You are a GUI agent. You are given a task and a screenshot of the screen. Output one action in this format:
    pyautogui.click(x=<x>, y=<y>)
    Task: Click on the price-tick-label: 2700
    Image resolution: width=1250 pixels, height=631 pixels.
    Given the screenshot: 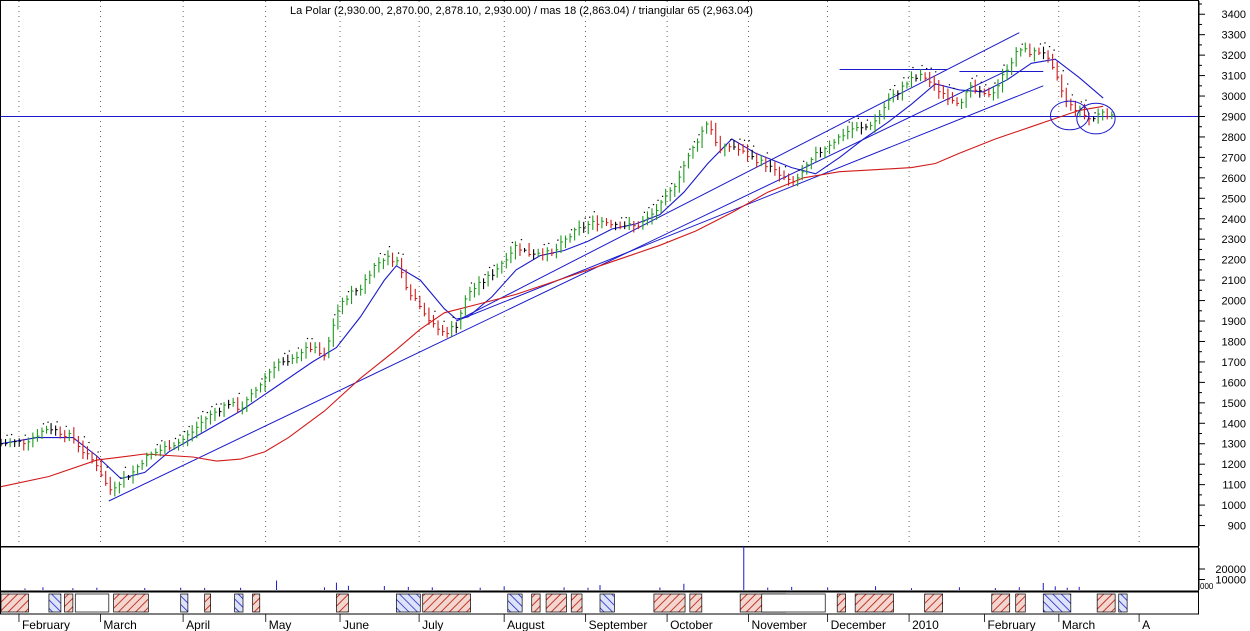 What is the action you would take?
    pyautogui.click(x=1234, y=158)
    